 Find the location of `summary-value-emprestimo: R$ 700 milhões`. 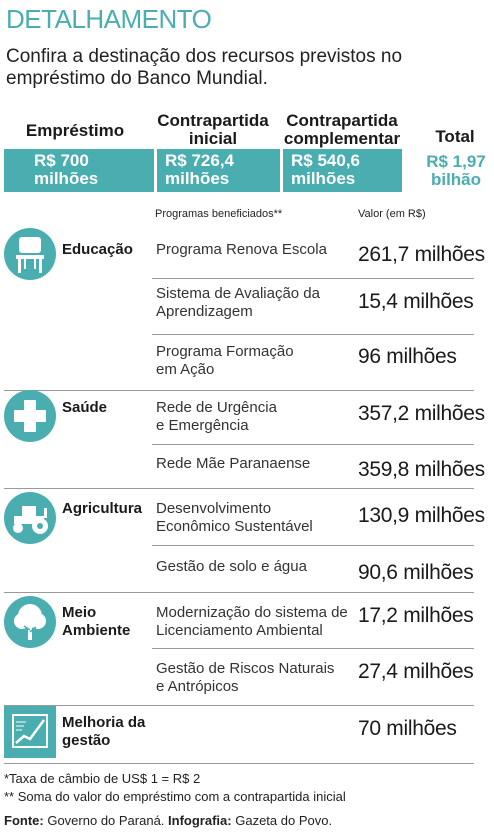

summary-value-emprestimo: R$ 700 milhões is located at coordinates (79, 170).